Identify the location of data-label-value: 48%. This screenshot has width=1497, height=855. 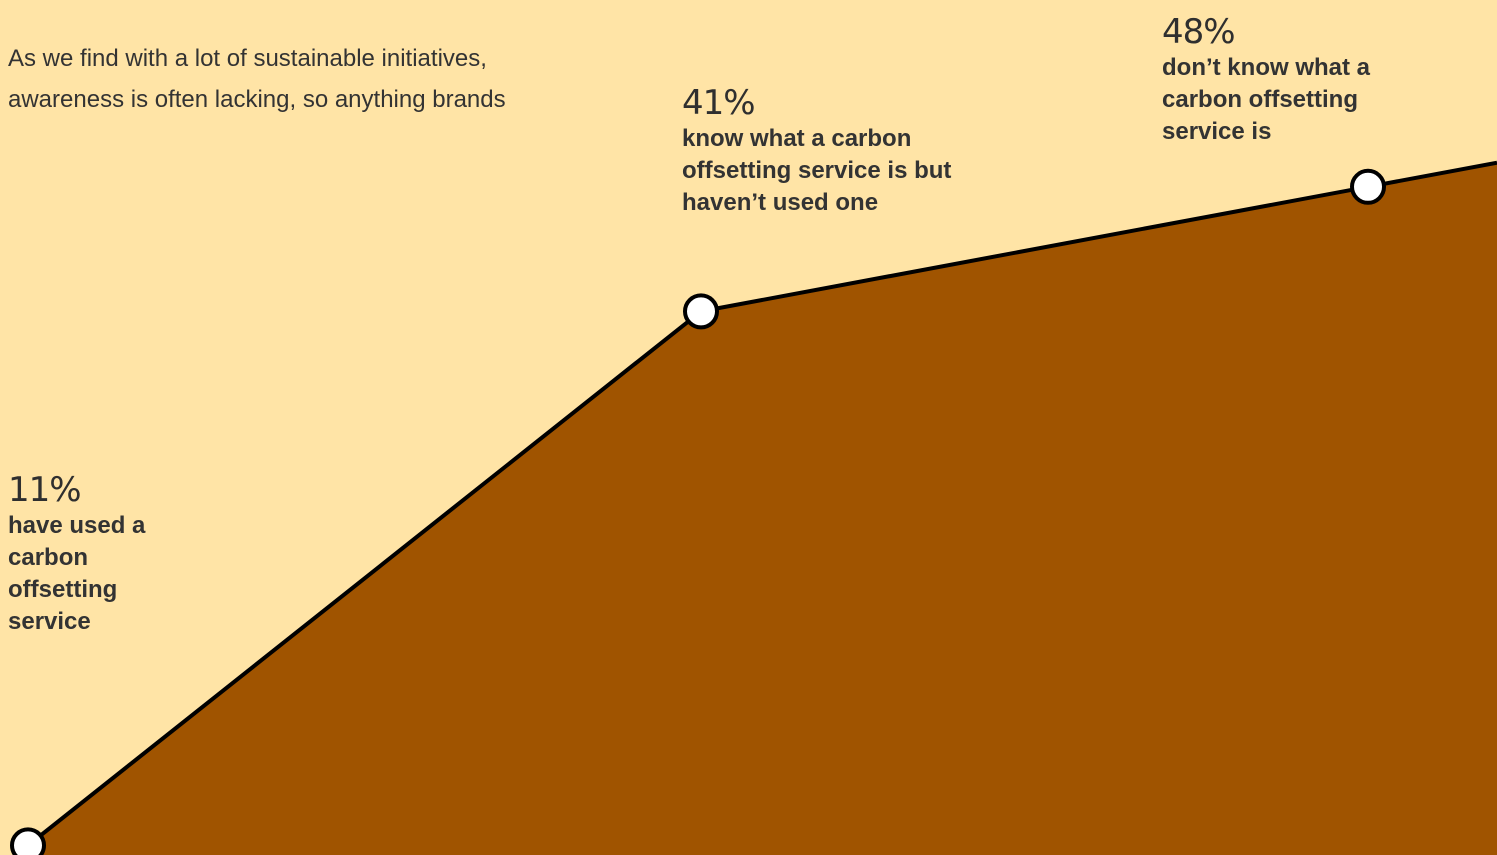
(1199, 32).